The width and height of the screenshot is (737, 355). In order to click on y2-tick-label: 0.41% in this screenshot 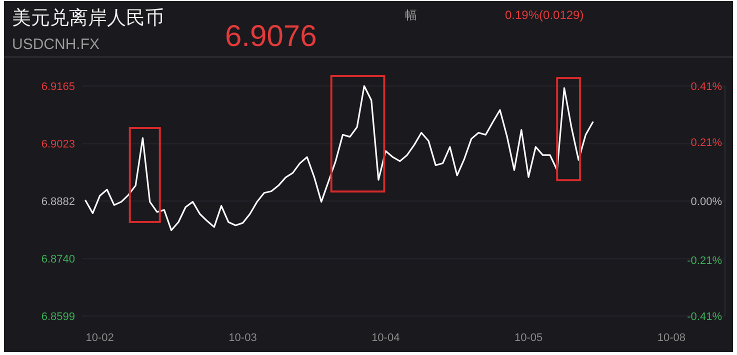, I will do `click(706, 87)`.